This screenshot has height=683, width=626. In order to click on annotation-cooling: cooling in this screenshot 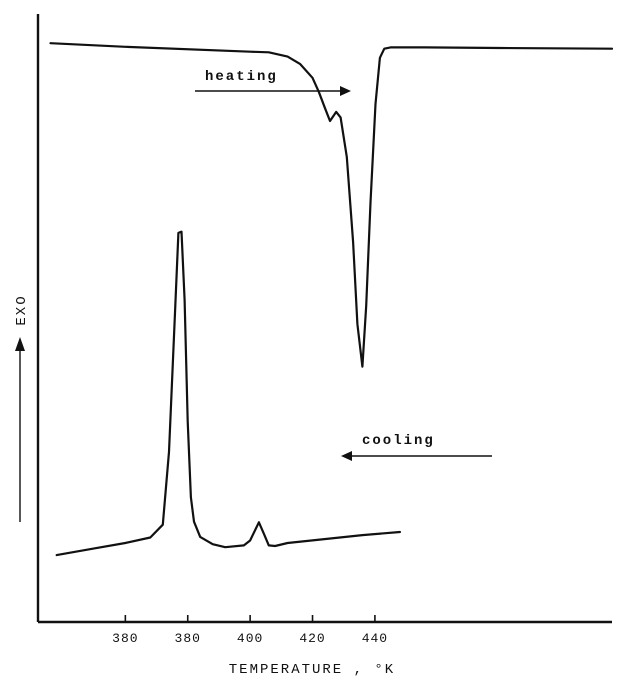, I will do `click(398, 441)`.